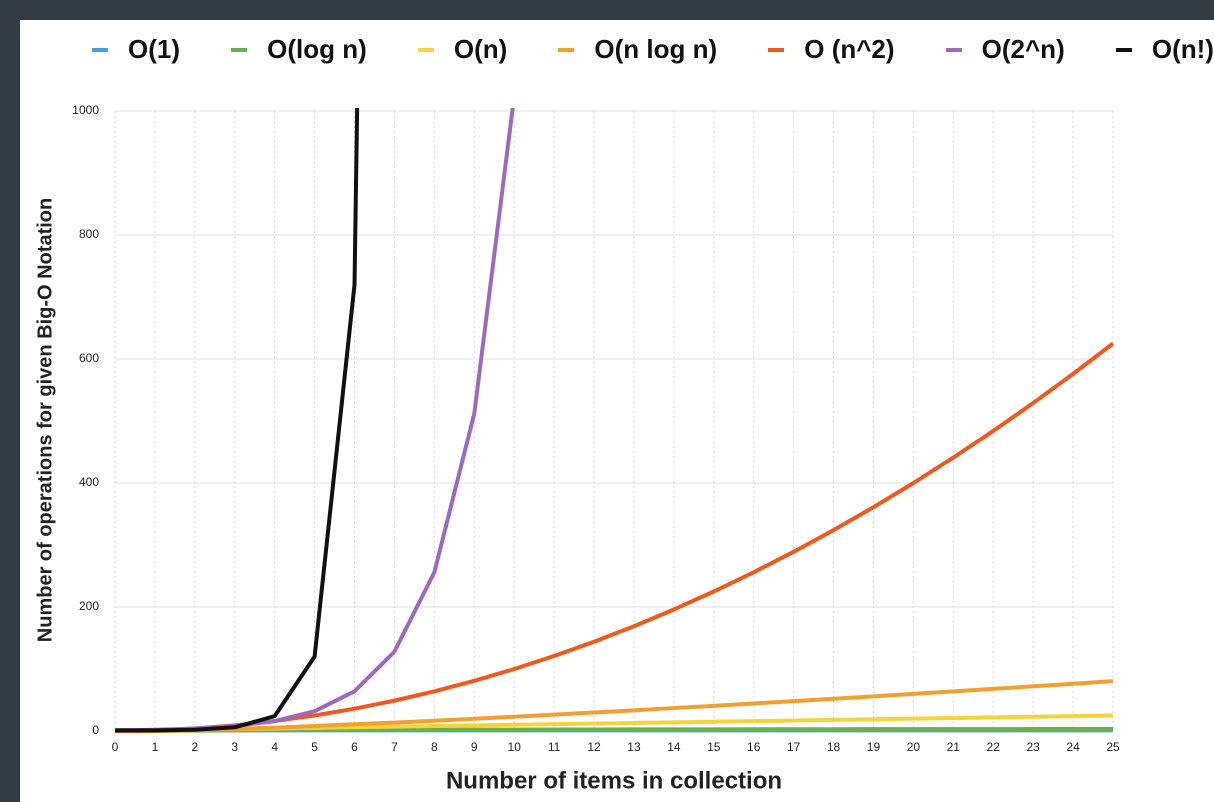 This screenshot has height=802, width=1214. I want to click on x-tick-label: 5, so click(314, 747).